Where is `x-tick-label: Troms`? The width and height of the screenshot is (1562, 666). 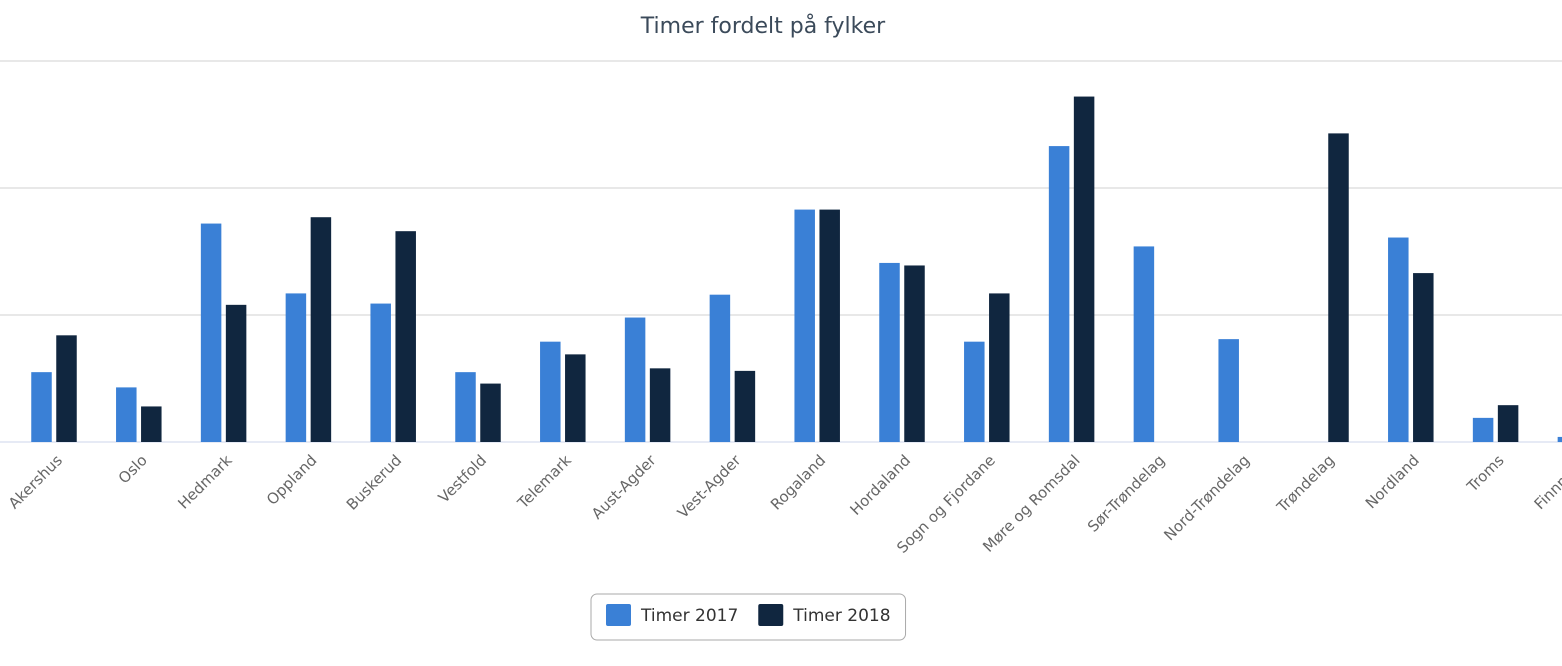 x-tick-label: Troms is located at coordinates (1485, 473).